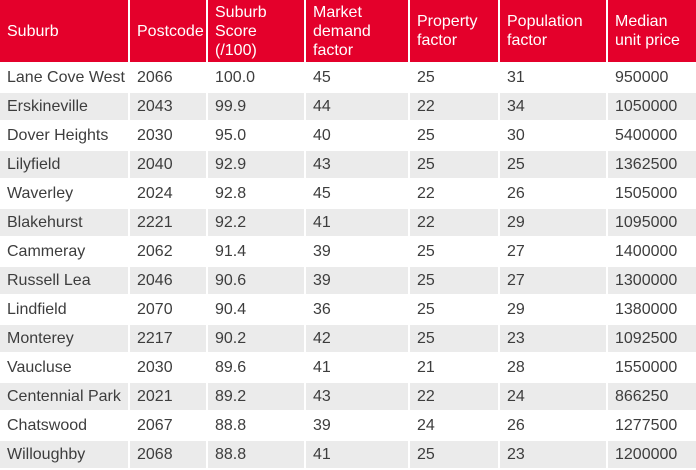 The height and width of the screenshot is (470, 696). What do you see at coordinates (257, 397) in the screenshot?
I see `table-cell: 89.2` at bounding box center [257, 397].